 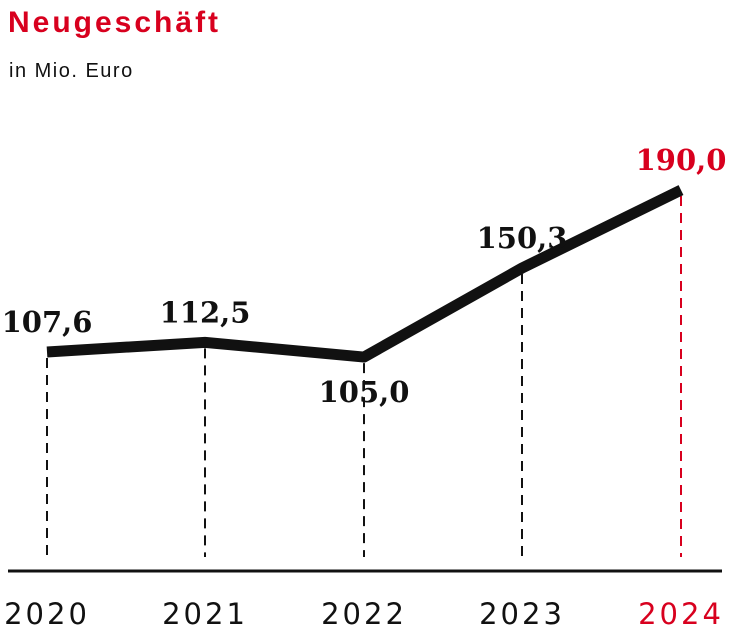 What do you see at coordinates (205, 312) in the screenshot?
I see `value-label-2021: 112,5` at bounding box center [205, 312].